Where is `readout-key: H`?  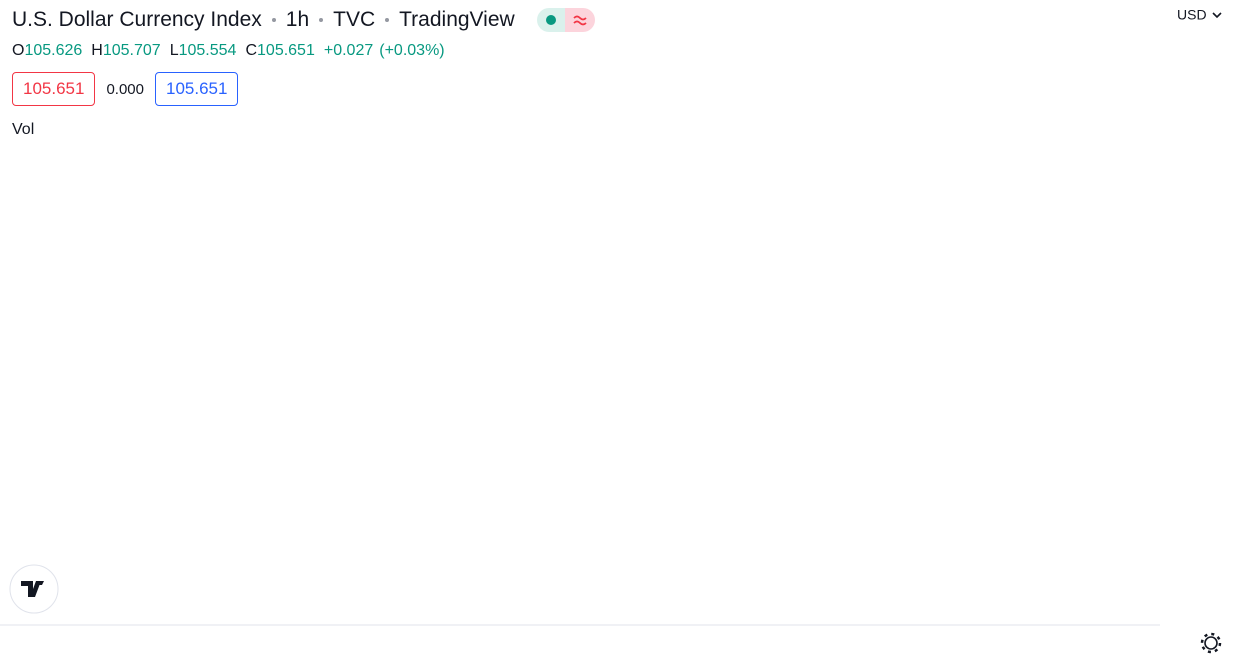
readout-key: H is located at coordinates (97, 50).